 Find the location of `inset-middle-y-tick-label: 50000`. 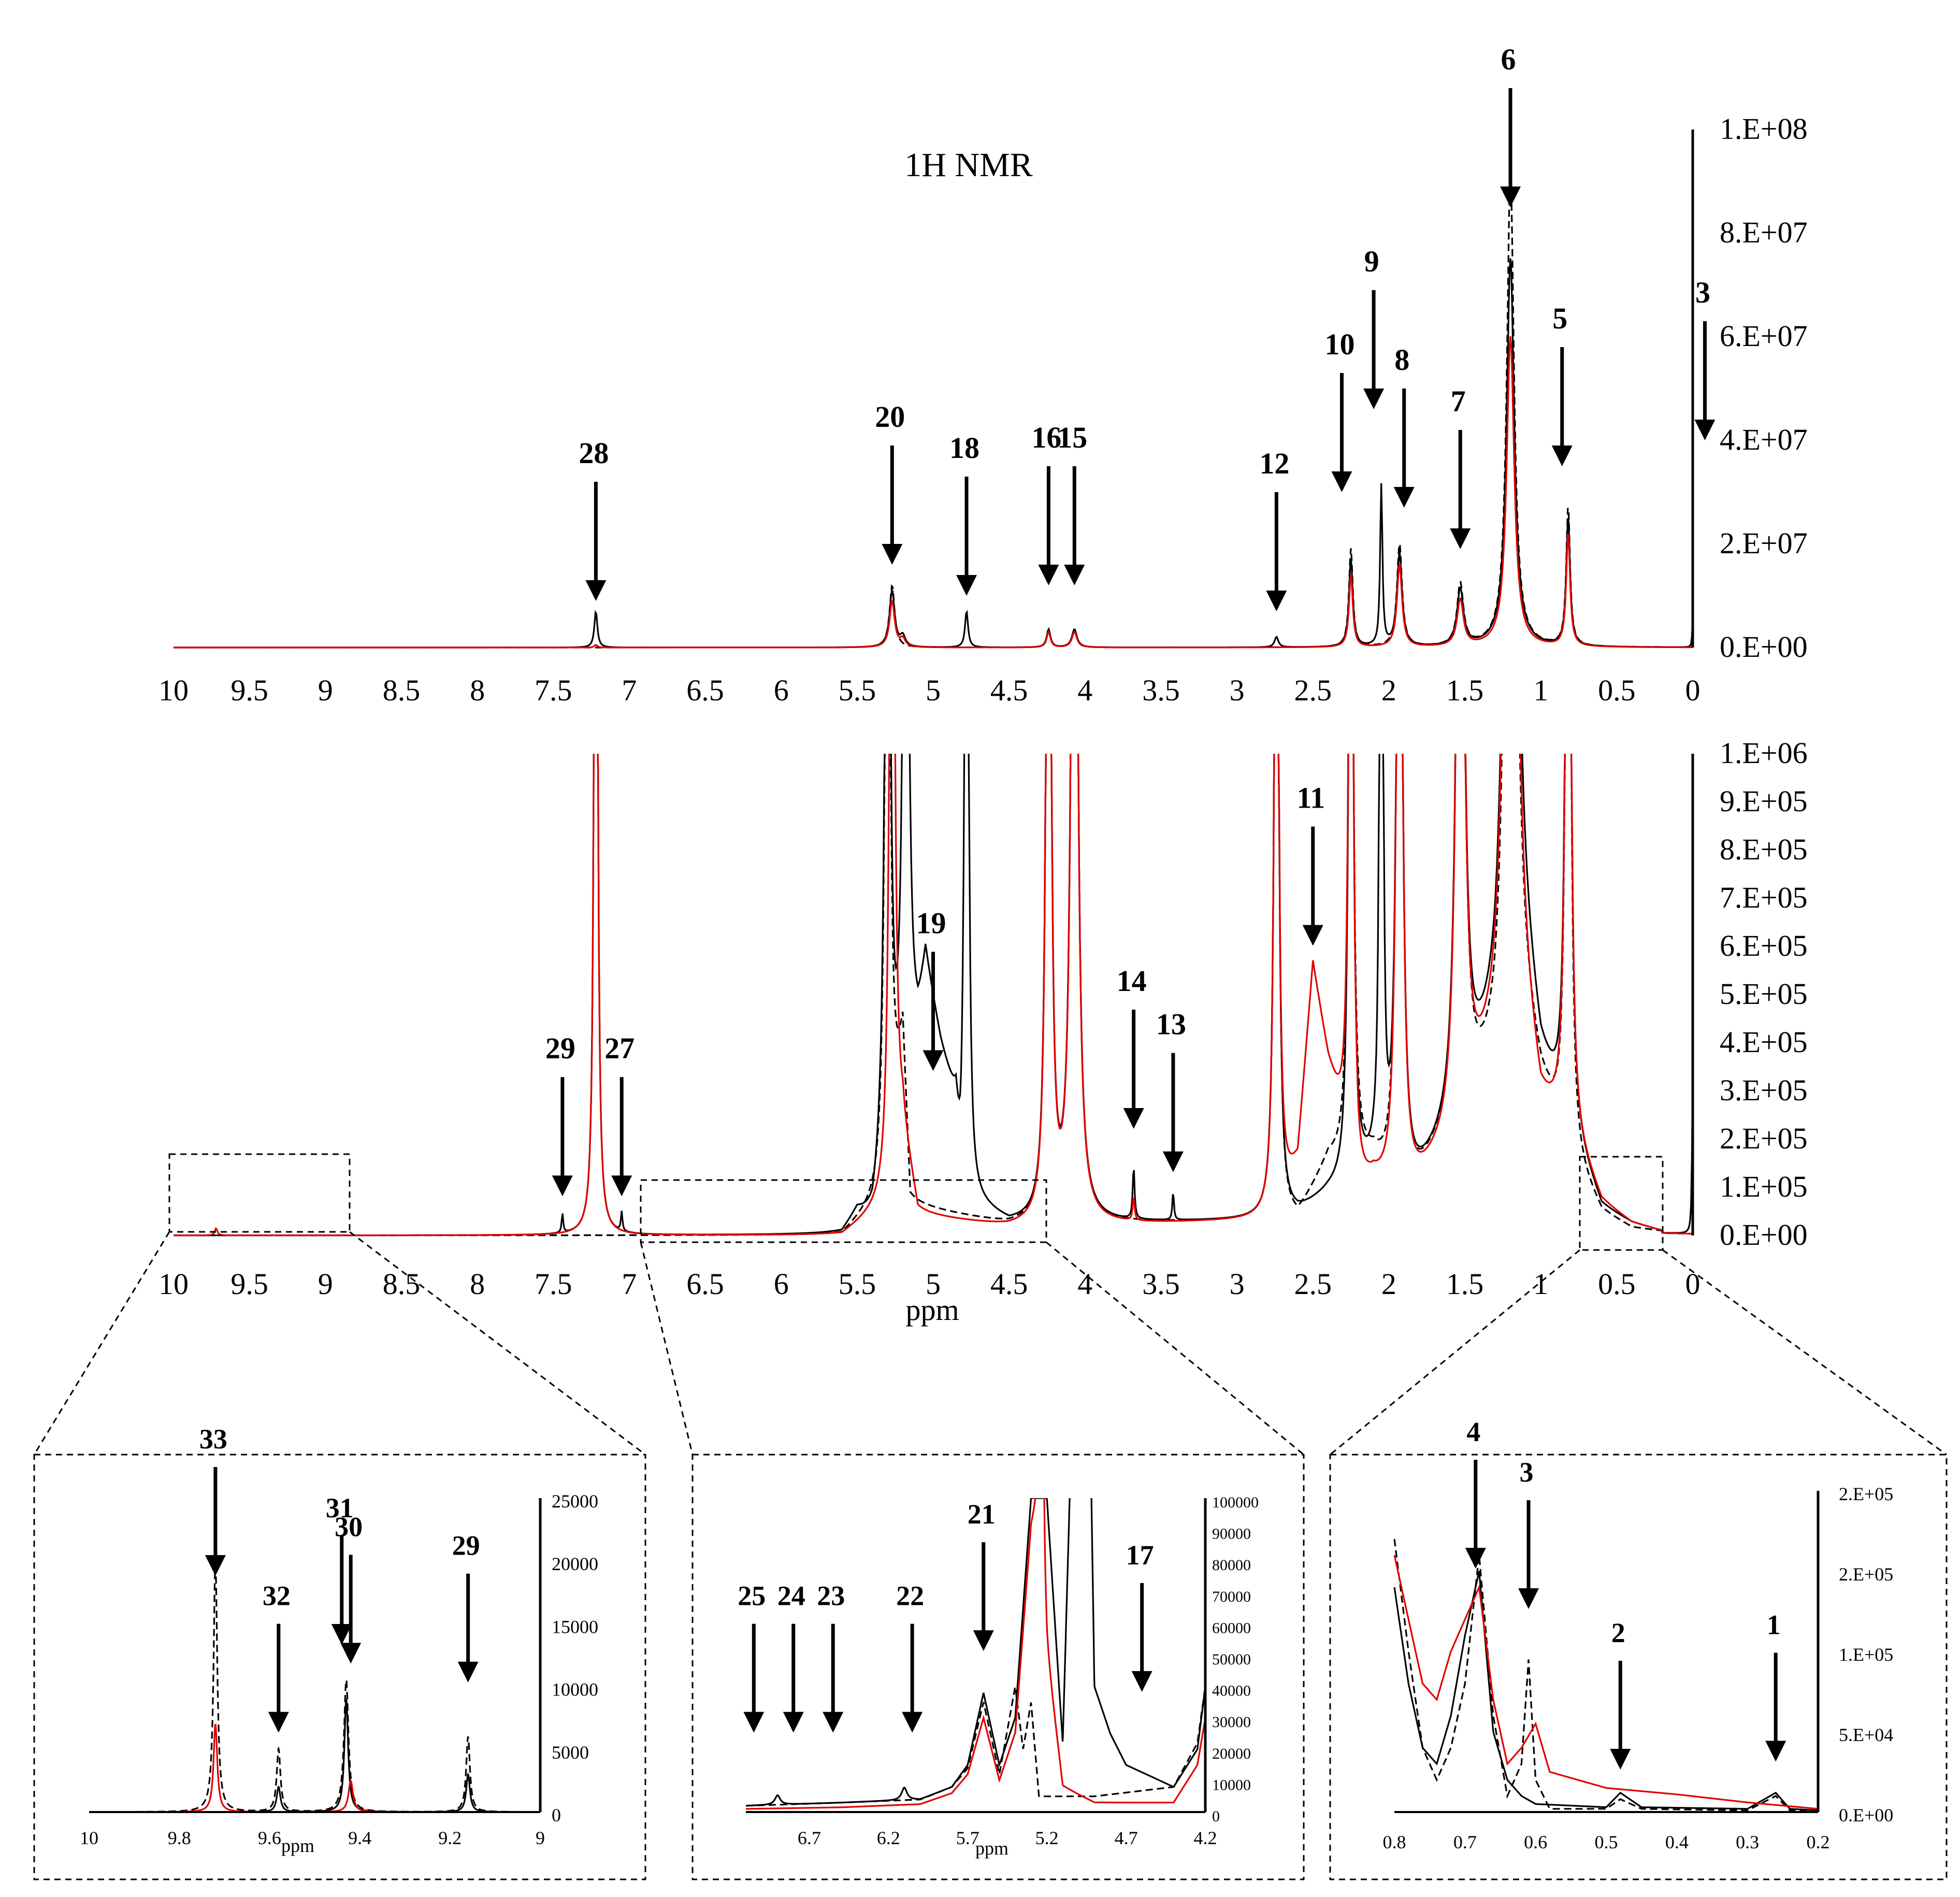

inset-middle-y-tick-label: 50000 is located at coordinates (1231, 1659).